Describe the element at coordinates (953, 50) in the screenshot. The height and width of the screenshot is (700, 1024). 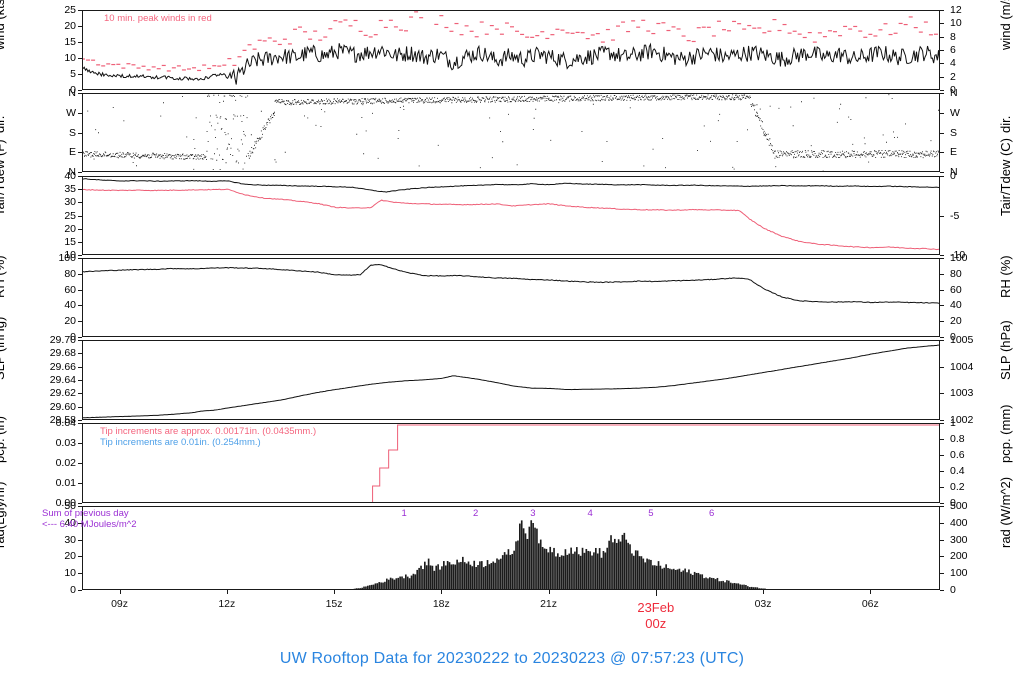
I see `ytick-right-wind-3: 6` at that location.